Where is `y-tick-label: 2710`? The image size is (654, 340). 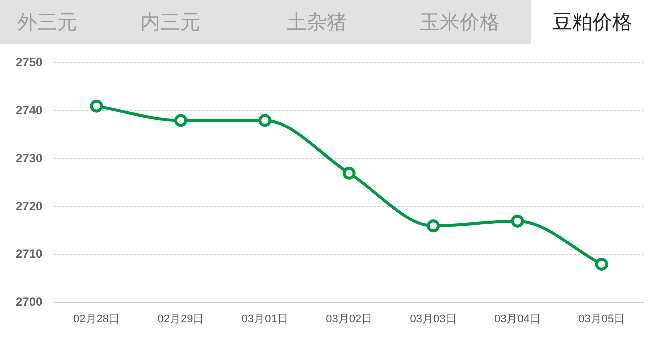 y-tick-label: 2710 is located at coordinates (30, 254).